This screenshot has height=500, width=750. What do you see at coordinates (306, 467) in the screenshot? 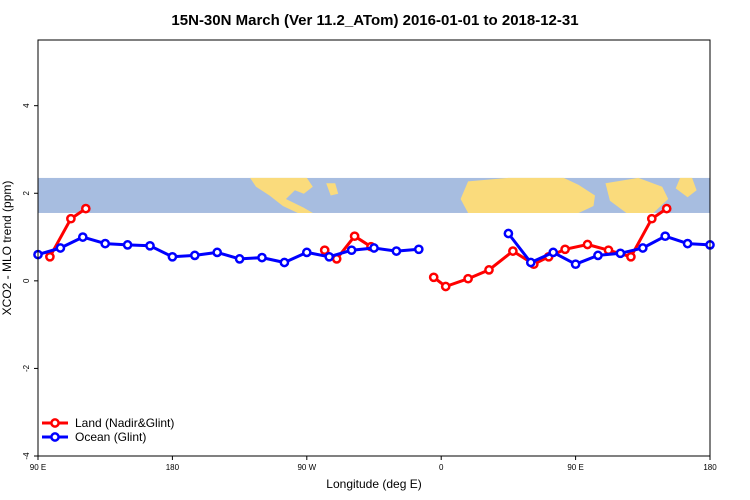
I see `x-tick-label: 90 W` at bounding box center [306, 467].